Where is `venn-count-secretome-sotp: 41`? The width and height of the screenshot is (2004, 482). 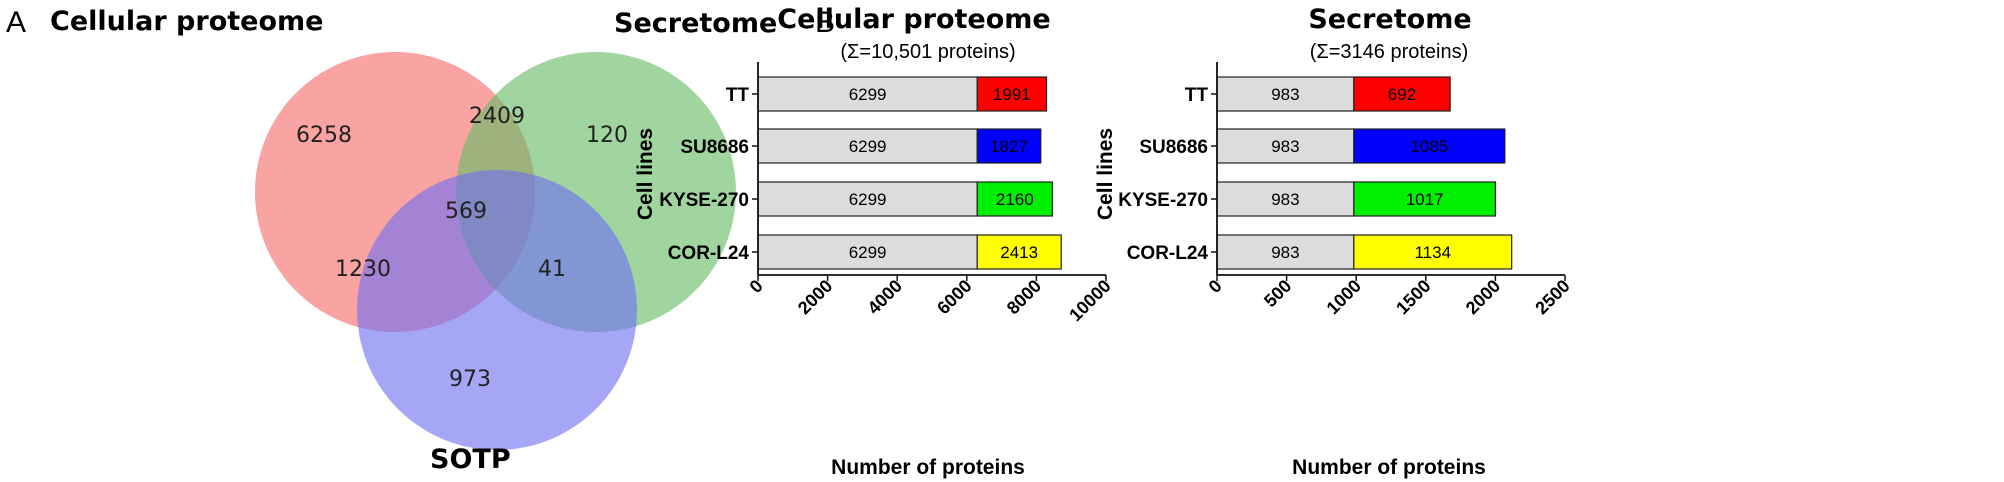
venn-count-secretome-sotp: 41 is located at coordinates (552, 269).